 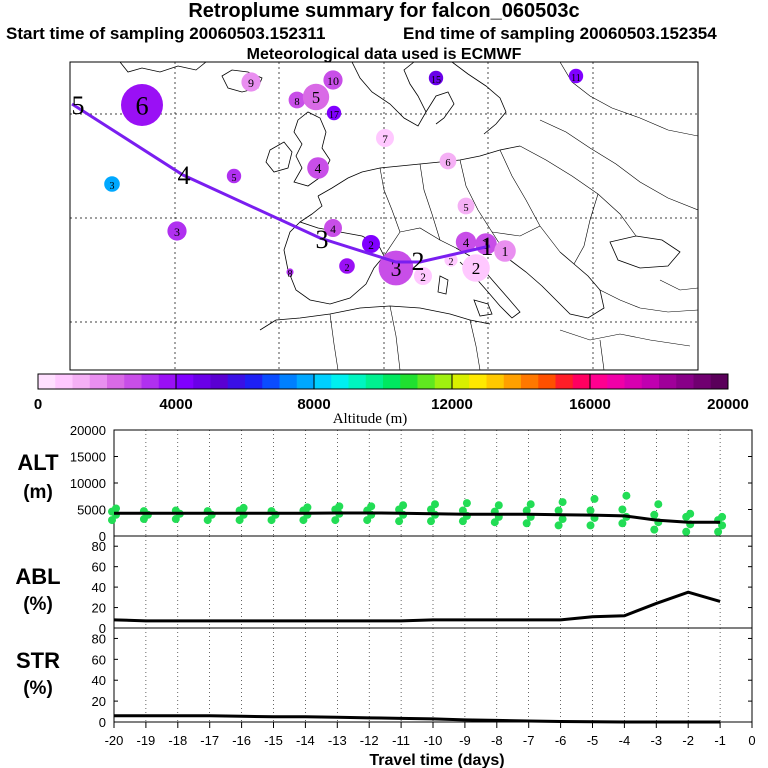 What do you see at coordinates (384, 54) in the screenshot?
I see `met-data-label: Meteorological data used is ECMWF` at bounding box center [384, 54].